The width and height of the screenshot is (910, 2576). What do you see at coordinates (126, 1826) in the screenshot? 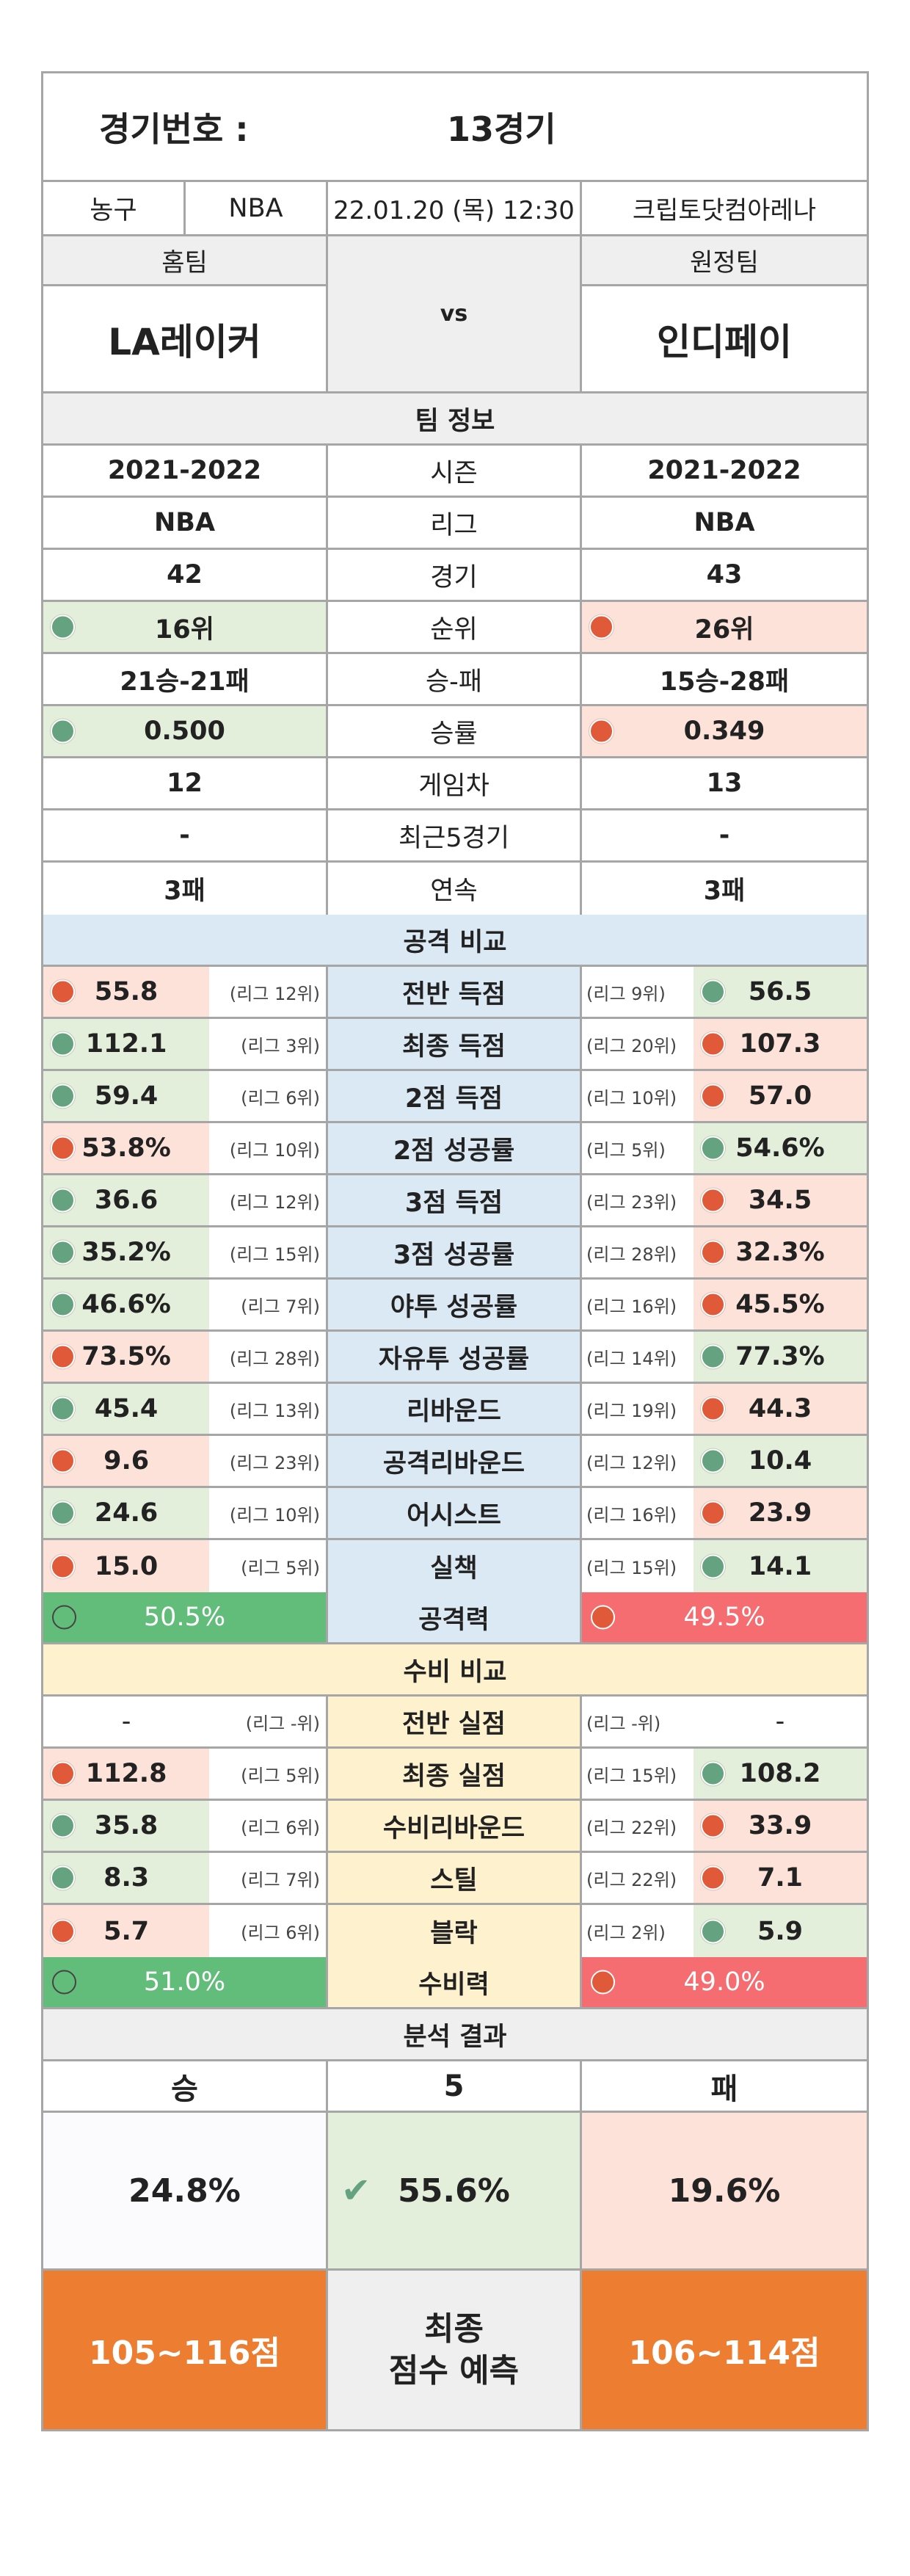
I see `home-stat-number: 35.8` at bounding box center [126, 1826].